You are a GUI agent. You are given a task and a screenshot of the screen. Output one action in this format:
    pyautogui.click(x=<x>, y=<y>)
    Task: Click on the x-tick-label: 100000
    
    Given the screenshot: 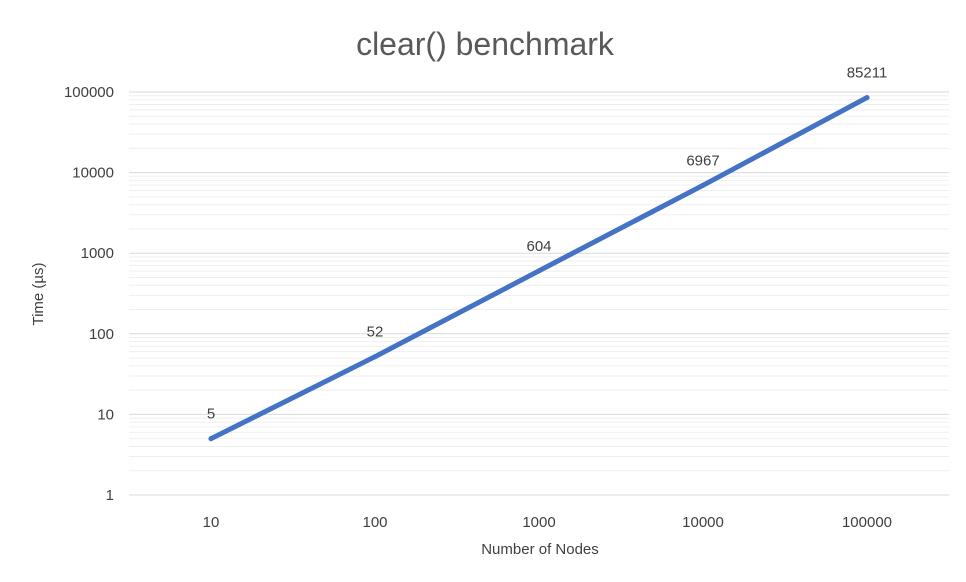 What is the action you would take?
    pyautogui.click(x=867, y=522)
    